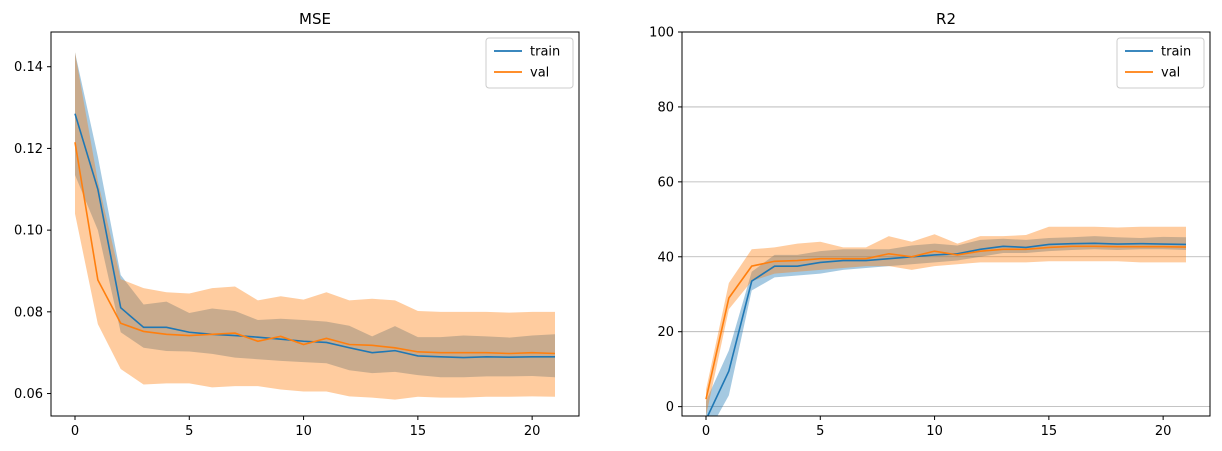 The height and width of the screenshot is (451, 1222). What do you see at coordinates (946, 19) in the screenshot?
I see `chart-title: R2` at bounding box center [946, 19].